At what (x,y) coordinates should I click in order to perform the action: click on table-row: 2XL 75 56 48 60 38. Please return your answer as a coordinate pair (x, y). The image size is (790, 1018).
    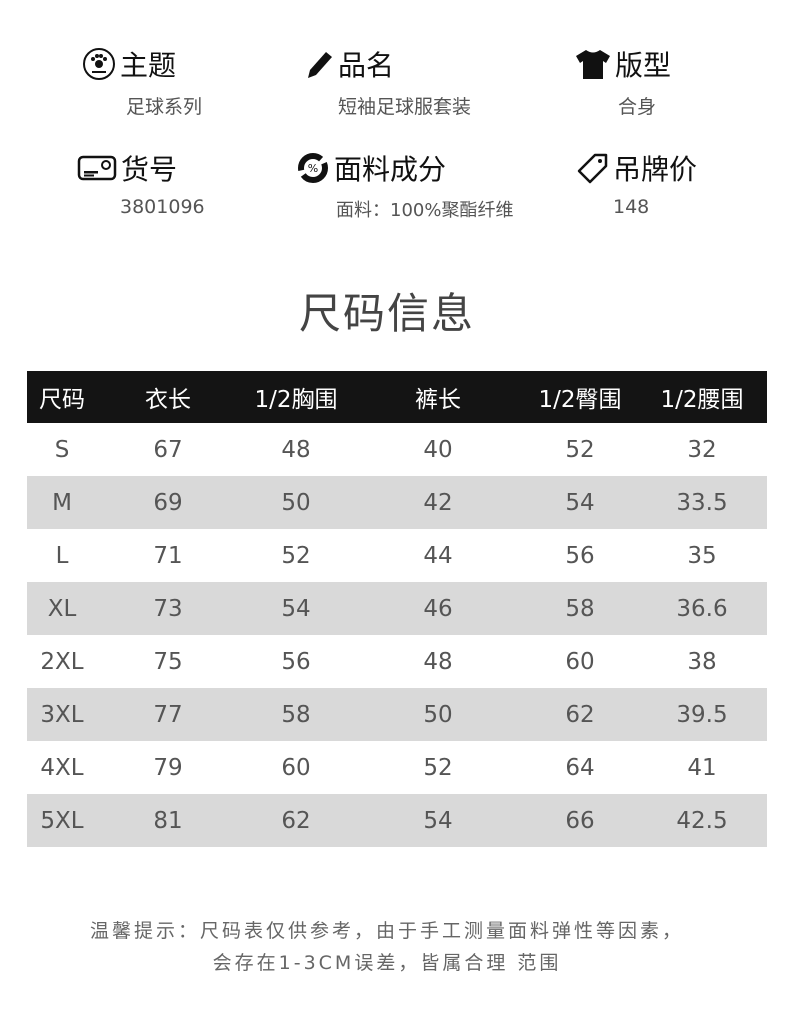
    Looking at the image, I should click on (397, 661).